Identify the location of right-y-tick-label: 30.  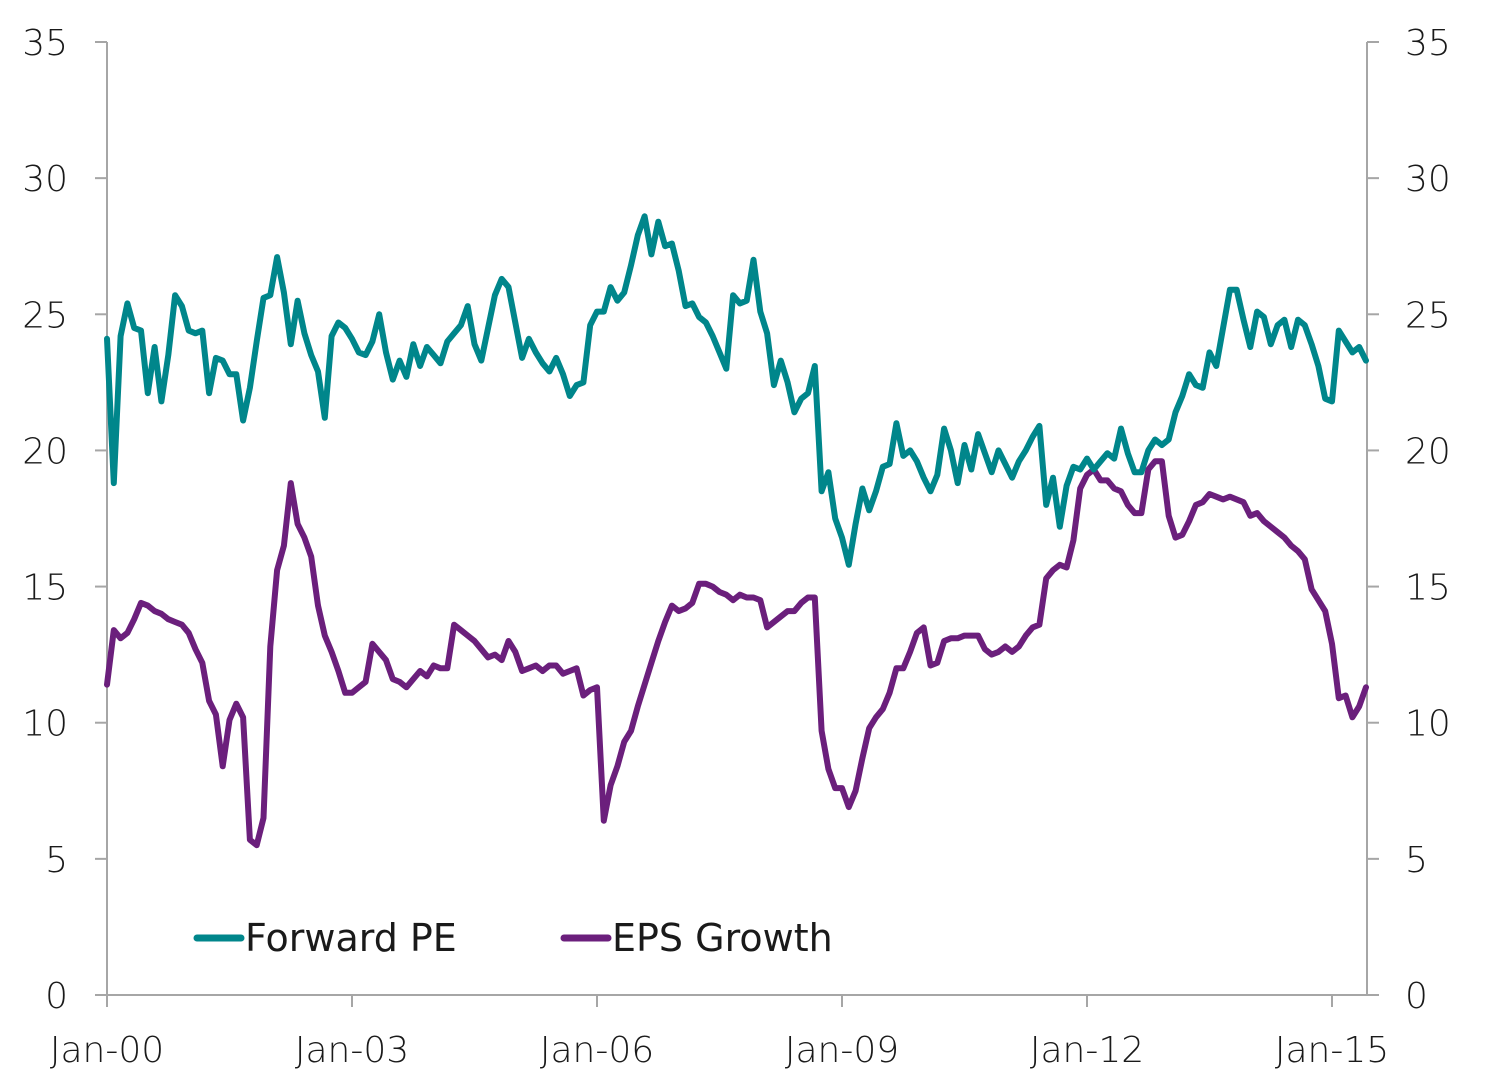
(1428, 179).